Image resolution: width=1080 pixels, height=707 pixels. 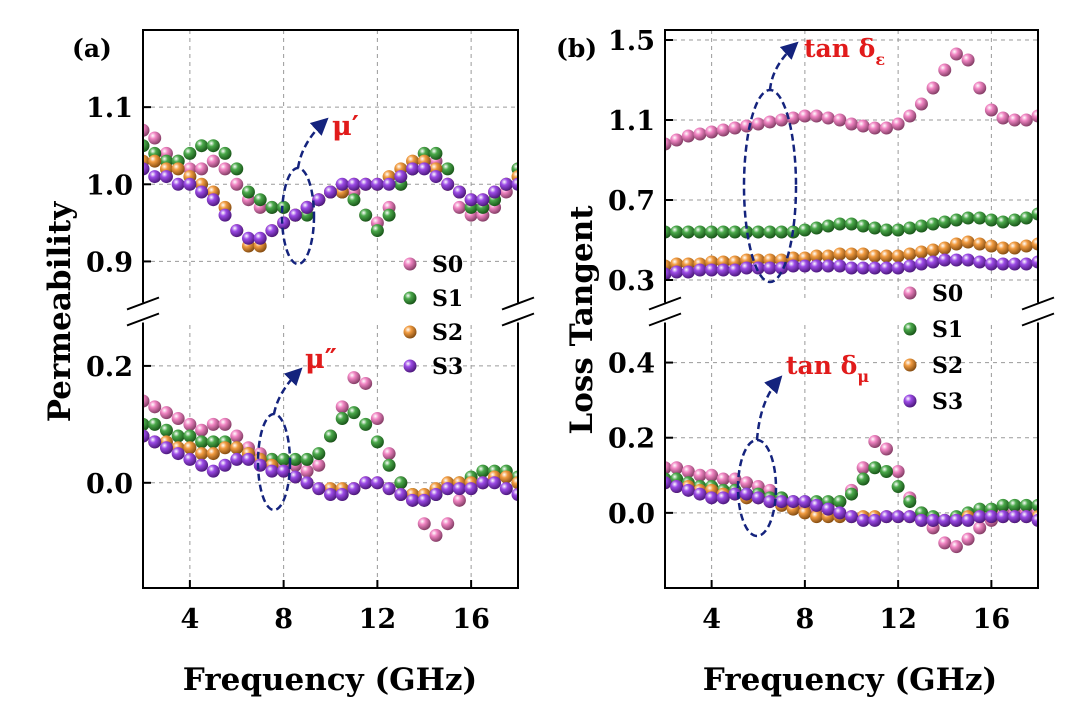 I want to click on tan-delta-epsilon-annotation: tan δε, so click(x=813, y=159).